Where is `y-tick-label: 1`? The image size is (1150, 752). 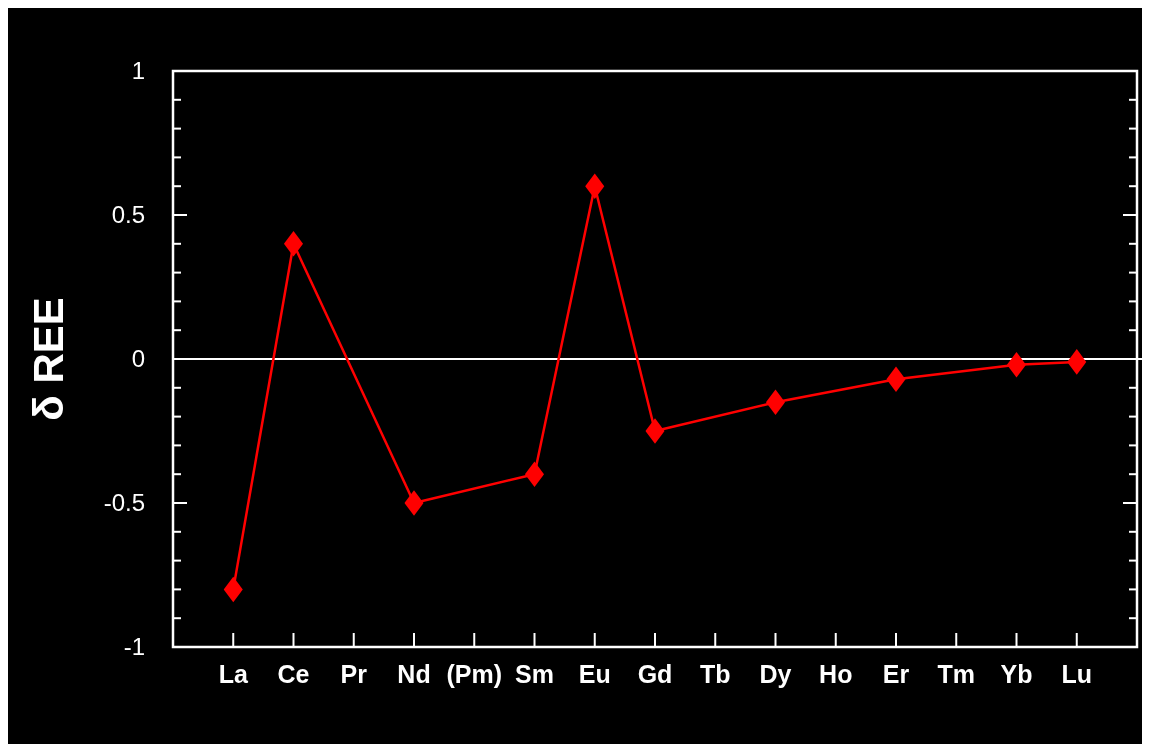
y-tick-label: 1 is located at coordinates (138, 71).